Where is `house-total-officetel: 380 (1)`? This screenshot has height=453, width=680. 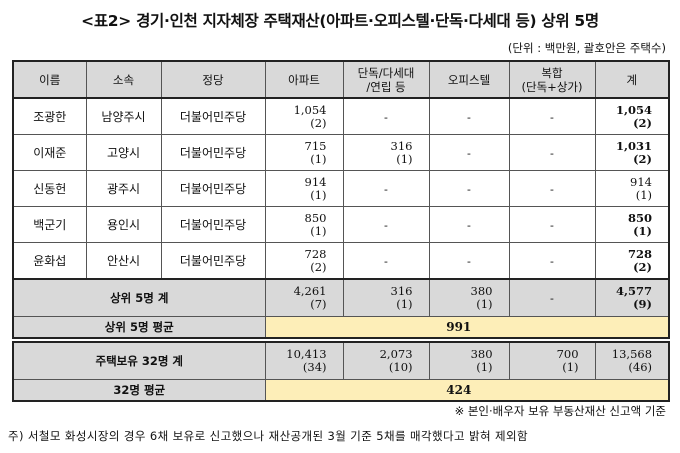 house-total-officetel: 380 (1) is located at coordinates (469, 360).